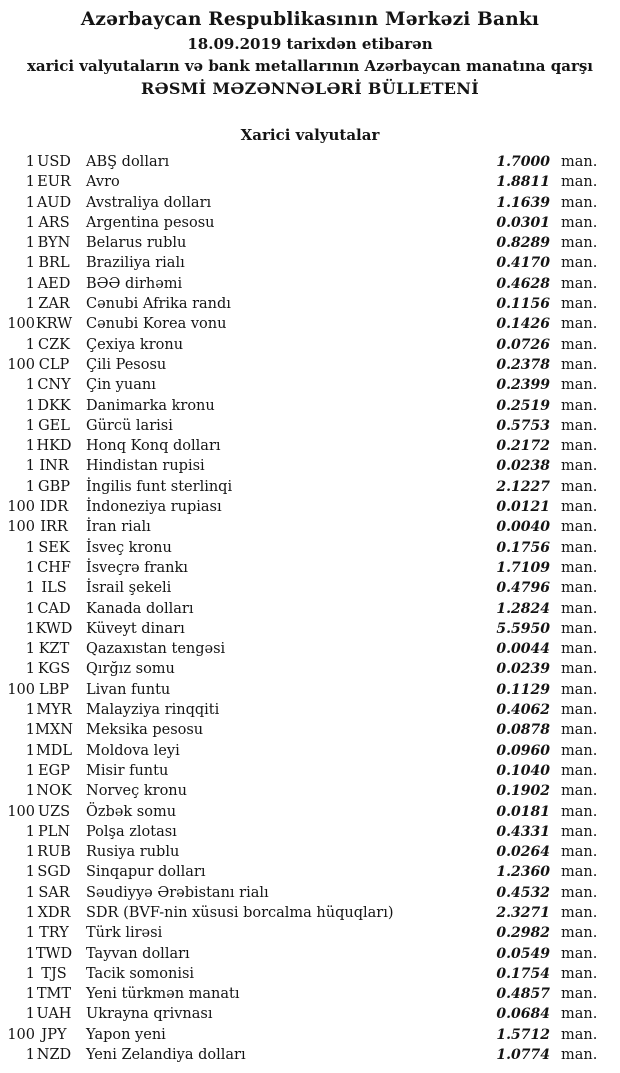 Image resolution: width=620 pixels, height=1073 pixels. What do you see at coordinates (310, 791) in the screenshot?
I see `table-row: 1 NOK Norveç kronu 0.1902 man.` at bounding box center [310, 791].